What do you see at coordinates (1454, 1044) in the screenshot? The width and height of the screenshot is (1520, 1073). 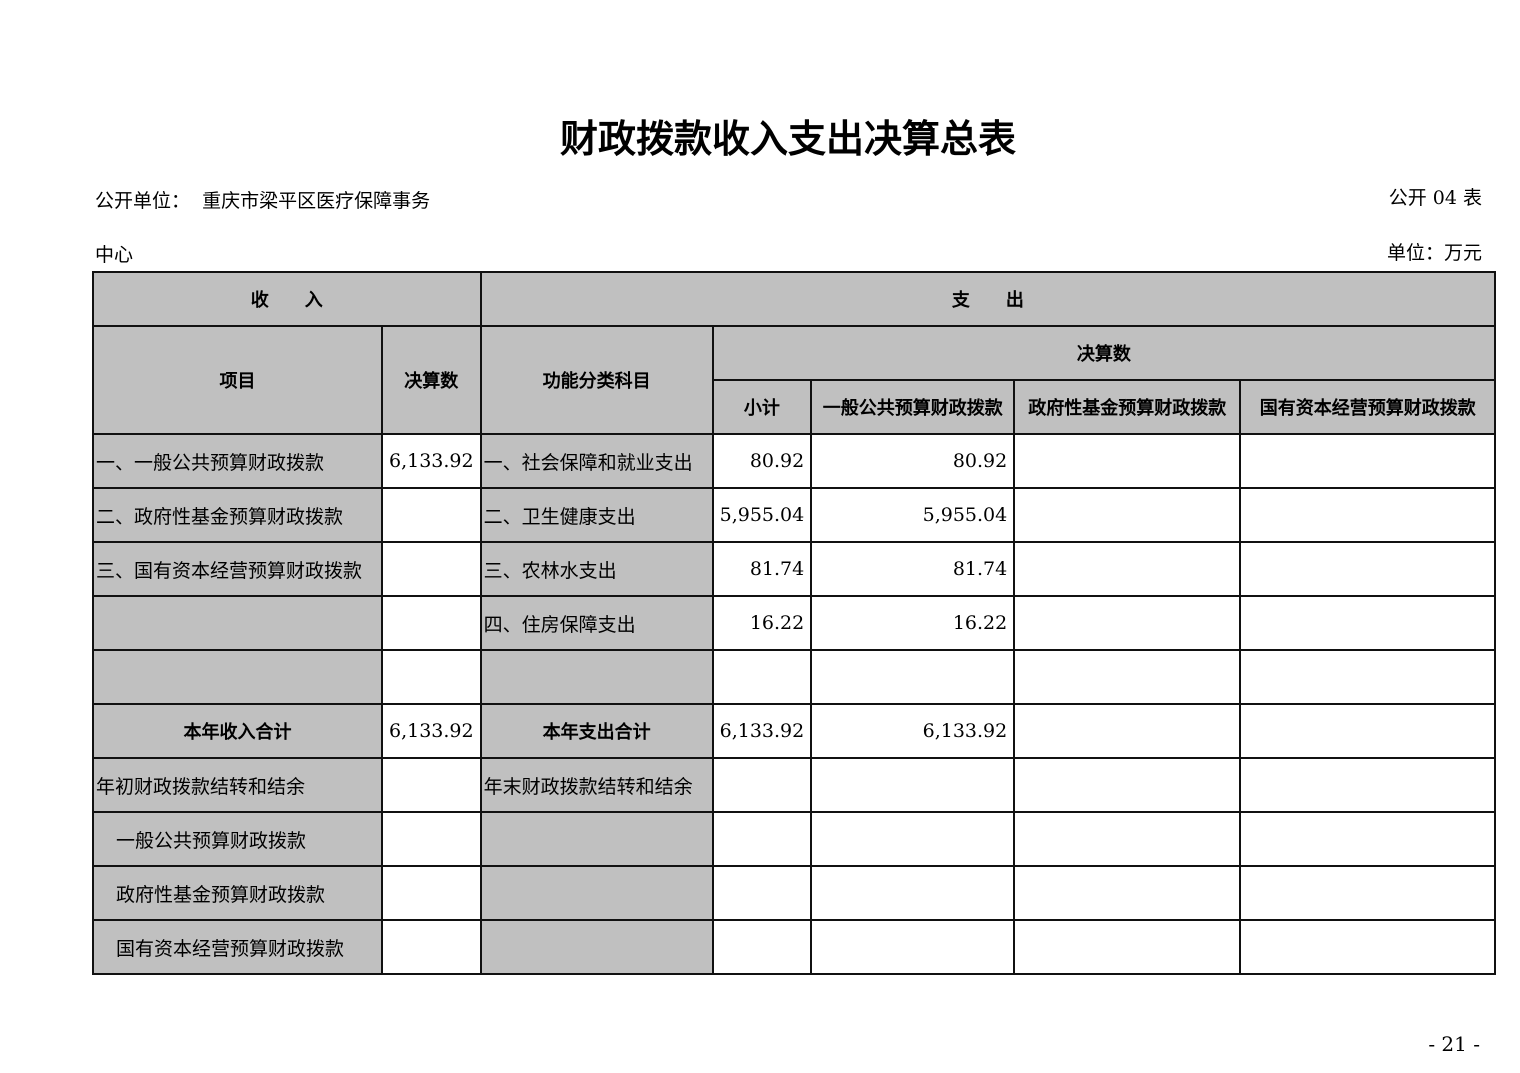 I see `page-number: - 21 -` at bounding box center [1454, 1044].